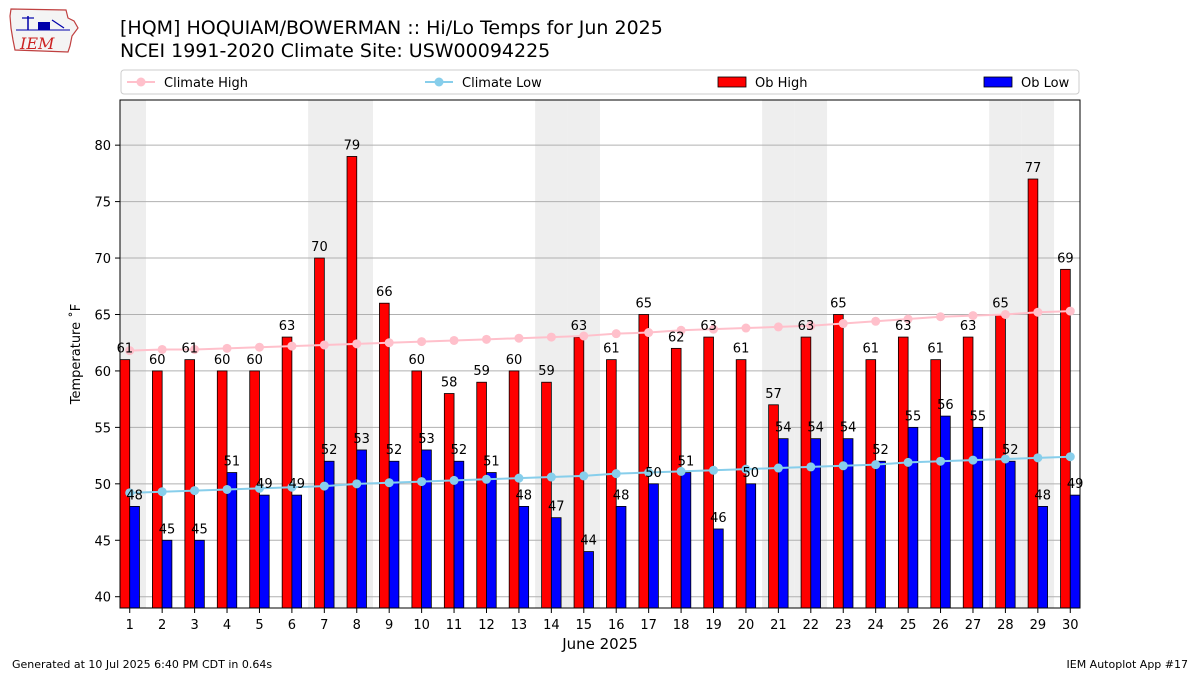 The height and width of the screenshot is (675, 1200). What do you see at coordinates (481, 371) in the screenshot?
I see `ob-high-label: 59` at bounding box center [481, 371].